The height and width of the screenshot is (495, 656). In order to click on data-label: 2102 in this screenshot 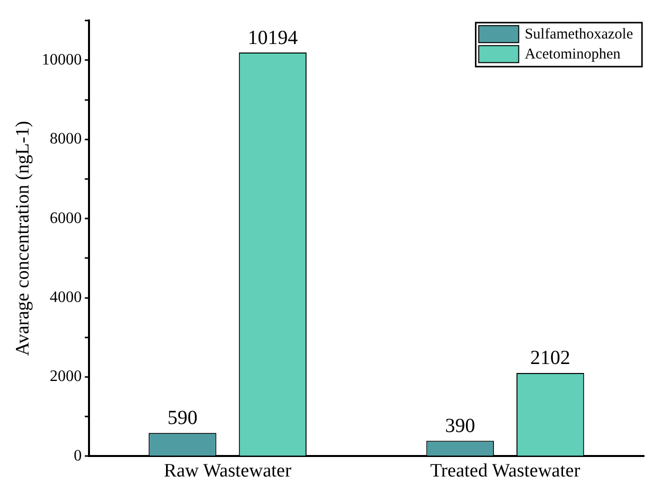, I will do `click(550, 358)`.